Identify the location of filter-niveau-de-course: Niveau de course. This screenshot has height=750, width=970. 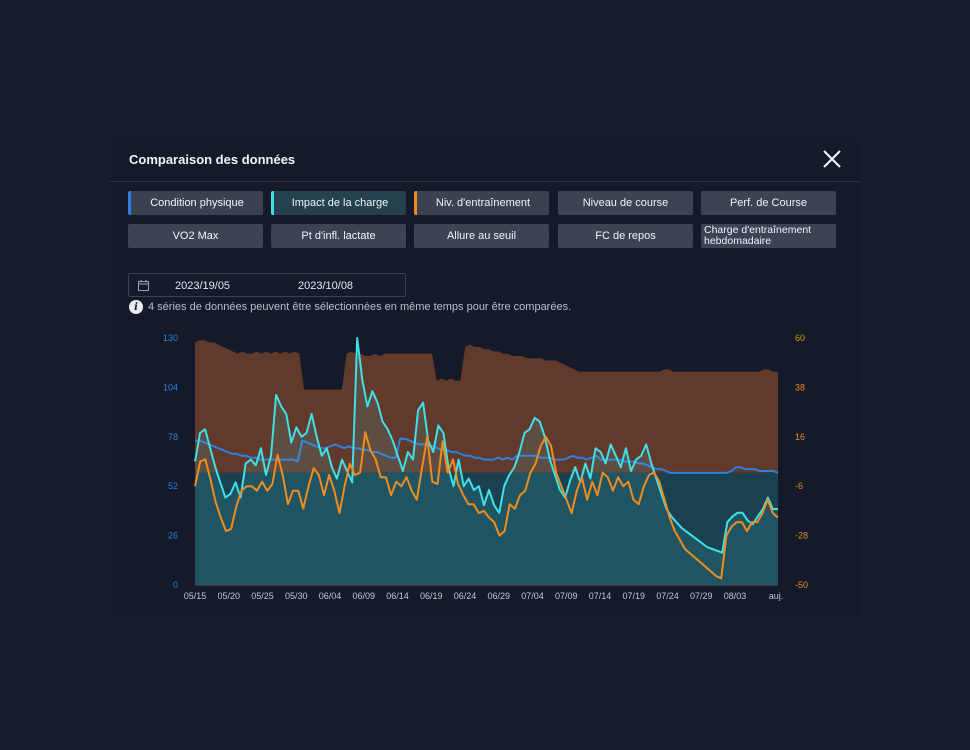
(625, 203).